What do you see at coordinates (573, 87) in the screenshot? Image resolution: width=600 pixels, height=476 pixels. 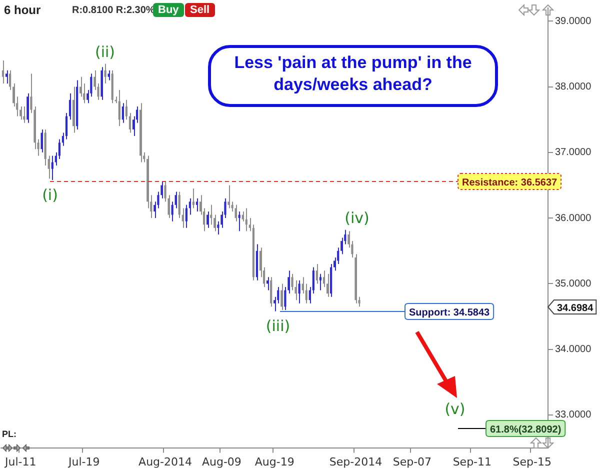 I see `y-tick-label: 38.0000` at bounding box center [573, 87].